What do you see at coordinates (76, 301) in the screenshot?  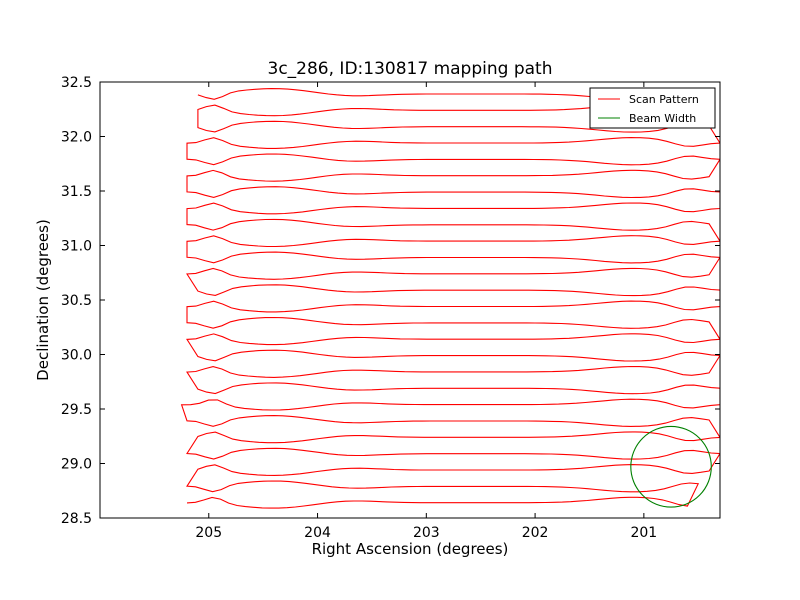 I see `y-tick-label: 30.5` at bounding box center [76, 301].